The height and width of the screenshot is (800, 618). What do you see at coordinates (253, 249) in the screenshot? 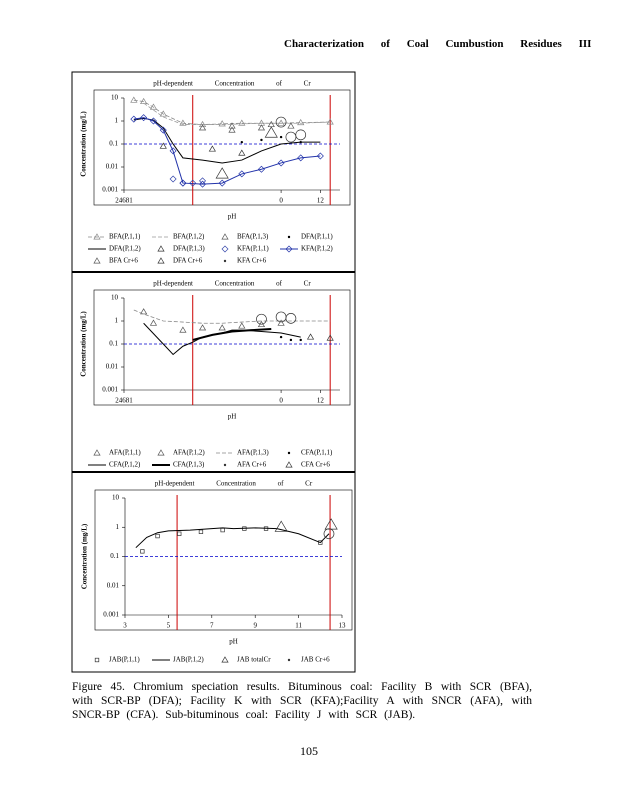
I see `legend-label: KFA(P,1,1)` at bounding box center [253, 249].